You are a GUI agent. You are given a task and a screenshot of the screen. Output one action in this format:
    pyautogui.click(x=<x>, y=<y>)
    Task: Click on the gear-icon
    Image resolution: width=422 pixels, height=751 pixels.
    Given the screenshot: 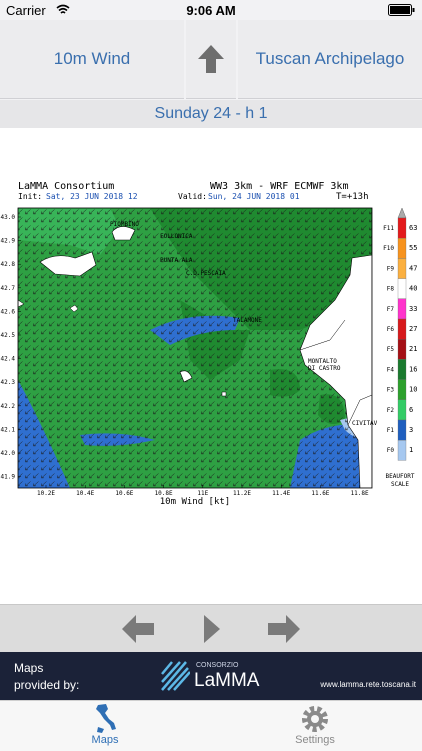 What is the action you would take?
    pyautogui.click(x=315, y=719)
    